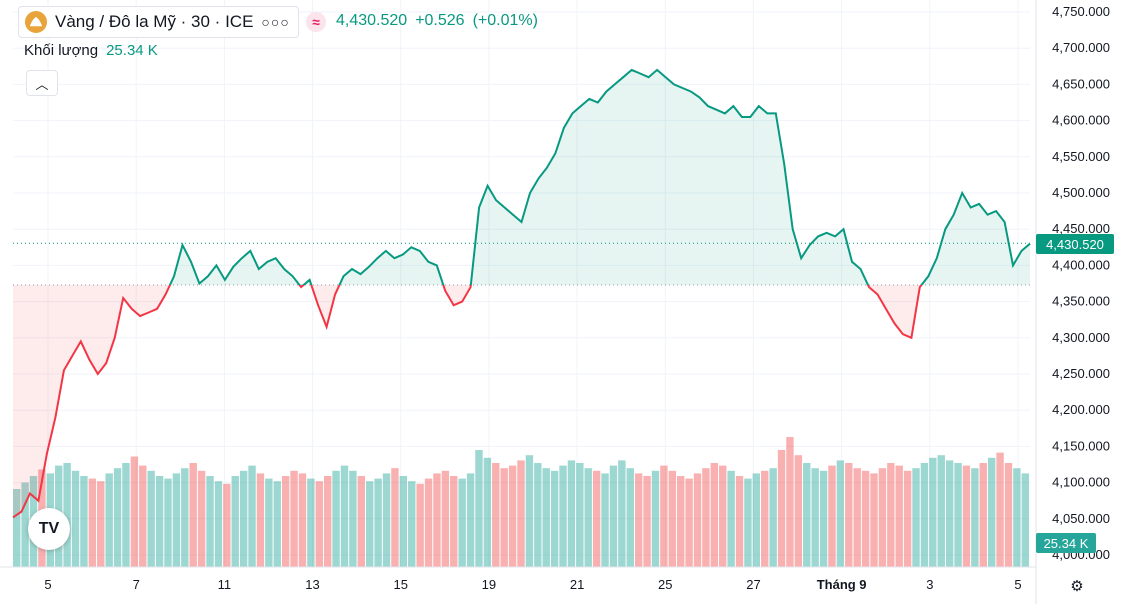  What do you see at coordinates (1077, 586) in the screenshot?
I see `settings-gear-icon: ⚙` at bounding box center [1077, 586].